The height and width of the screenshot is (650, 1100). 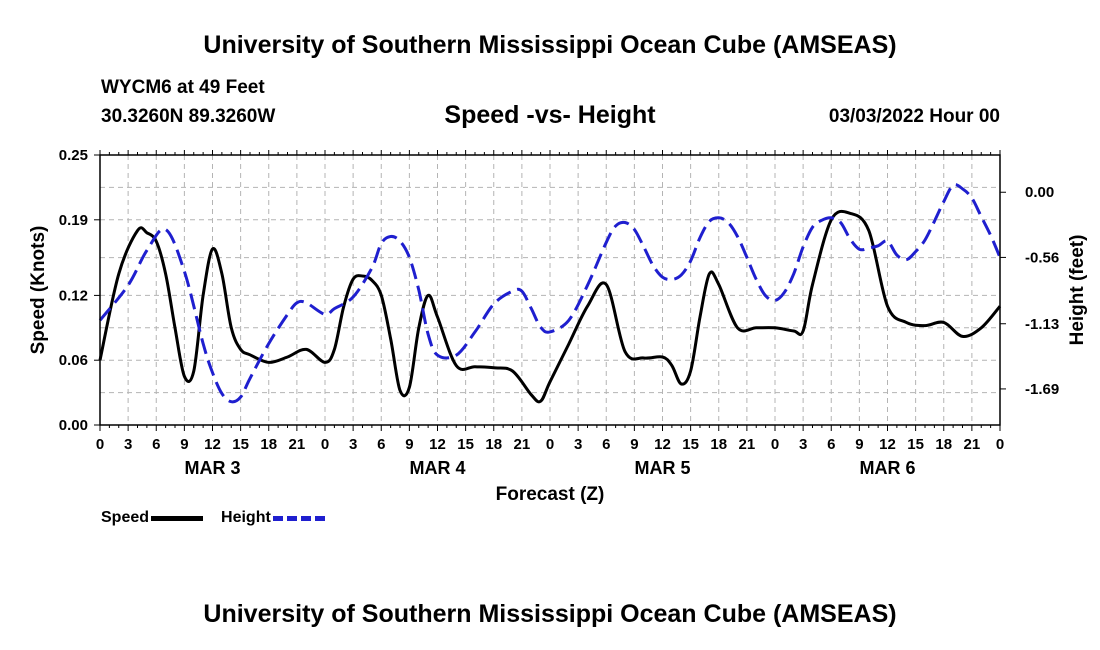 I want to click on y2-tick-label: 0.00, so click(x=1039, y=192).